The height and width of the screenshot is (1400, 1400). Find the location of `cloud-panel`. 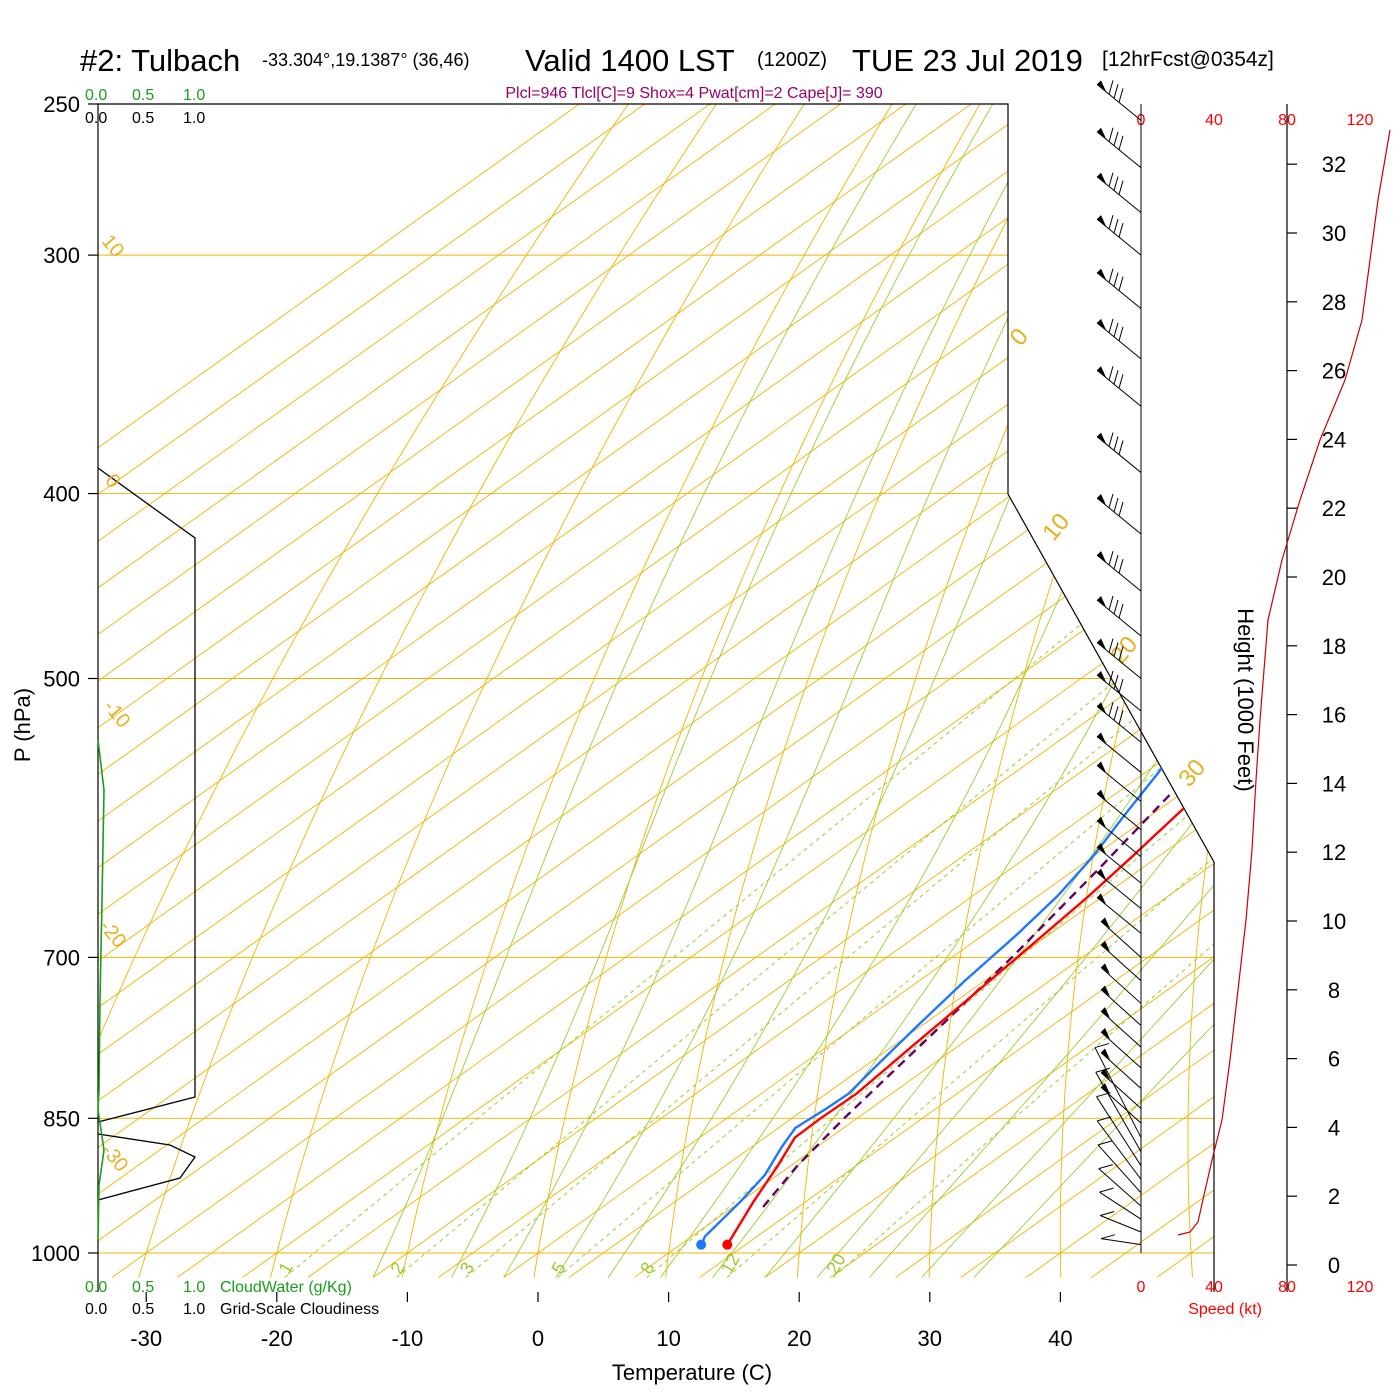

cloud-panel is located at coordinates (146, 854).